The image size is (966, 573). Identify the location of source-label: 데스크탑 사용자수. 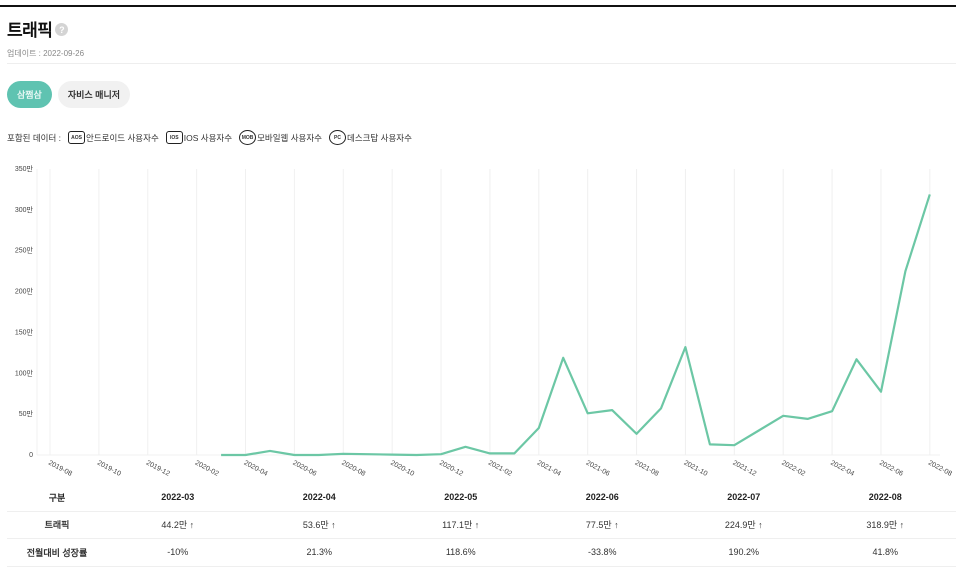
(379, 137).